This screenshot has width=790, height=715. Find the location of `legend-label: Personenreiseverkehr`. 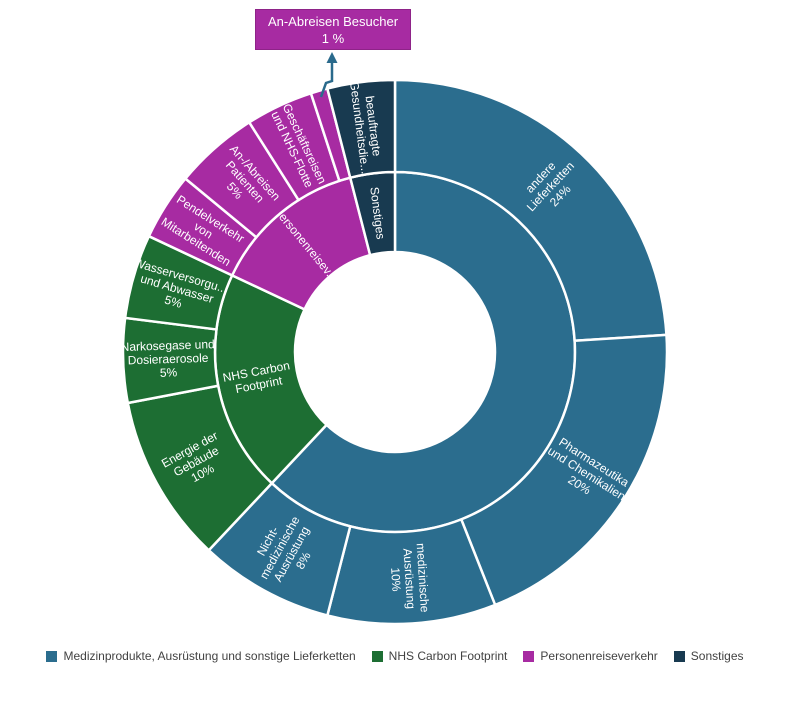

legend-label: Personenreiseverkehr is located at coordinates (599, 656).